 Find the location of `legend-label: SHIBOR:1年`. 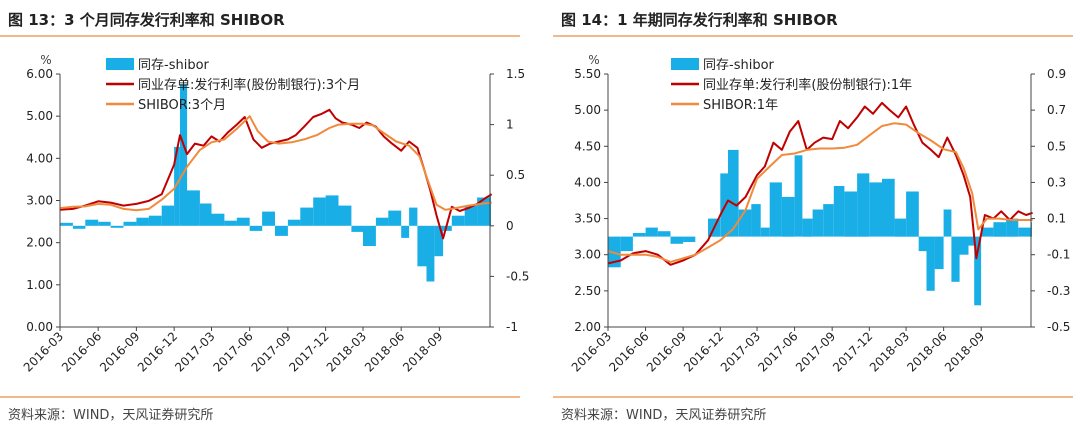

legend-label: SHIBOR:1年 is located at coordinates (740, 105).